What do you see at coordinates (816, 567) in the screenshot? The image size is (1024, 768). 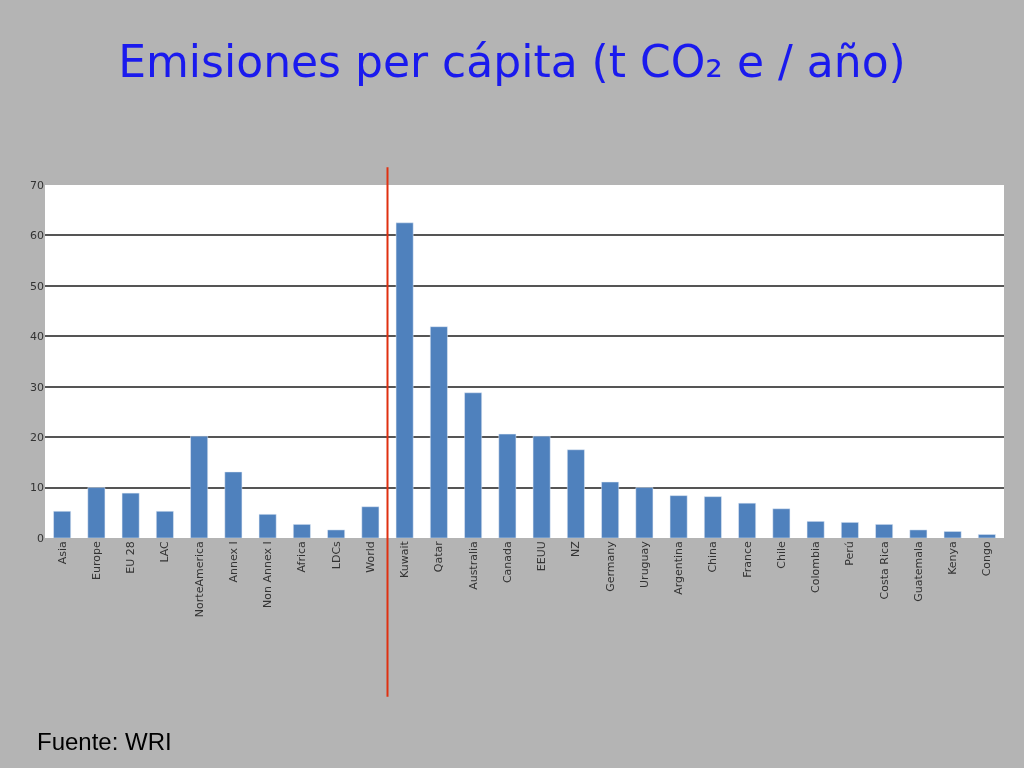 I see `x-tick-label: Colombia` at bounding box center [816, 567].